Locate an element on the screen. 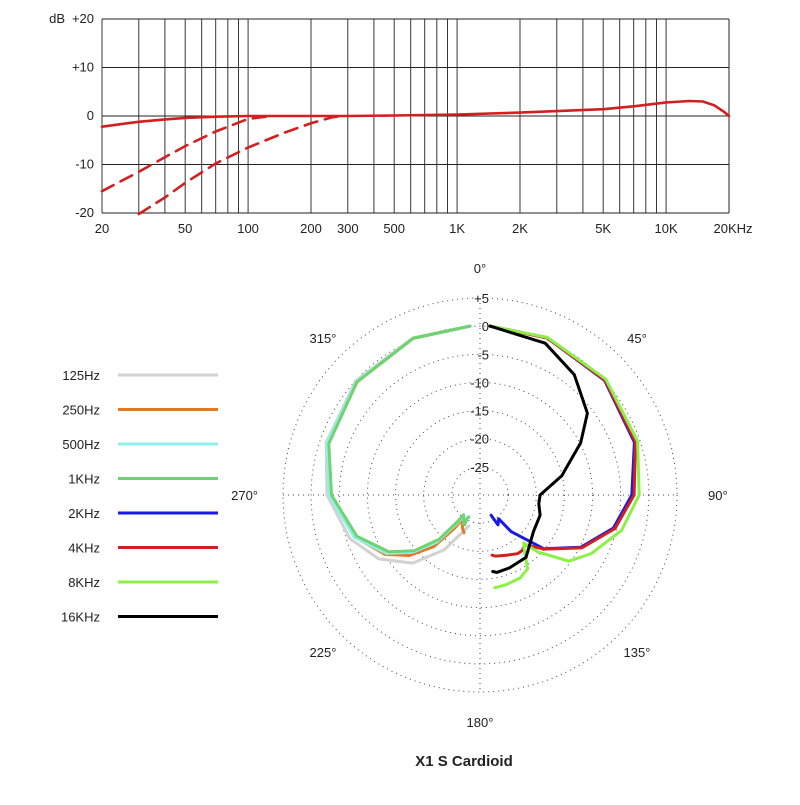 This screenshot has width=800, height=805. polar-ring is located at coordinates (480, 495).